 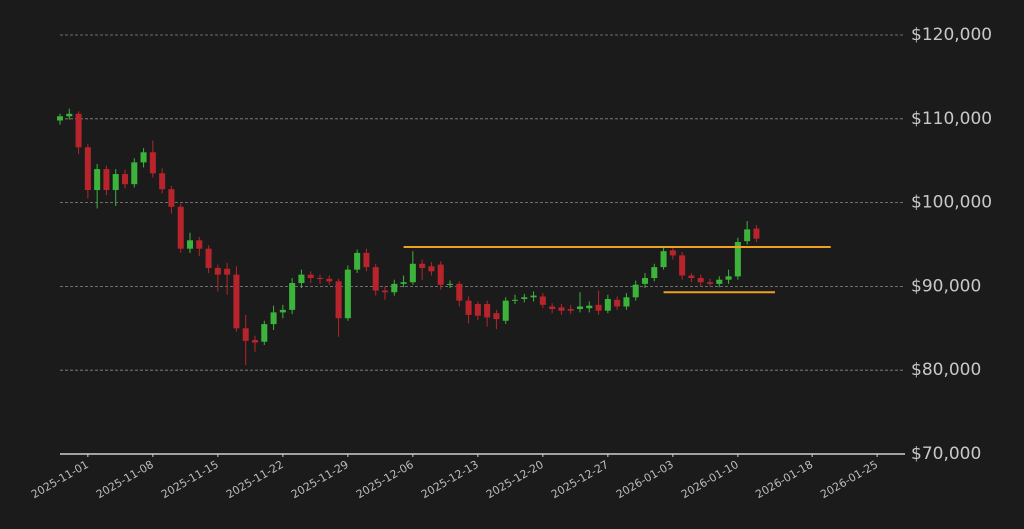 I want to click on x-tick-label: 2026-01-03, so click(x=645, y=479).